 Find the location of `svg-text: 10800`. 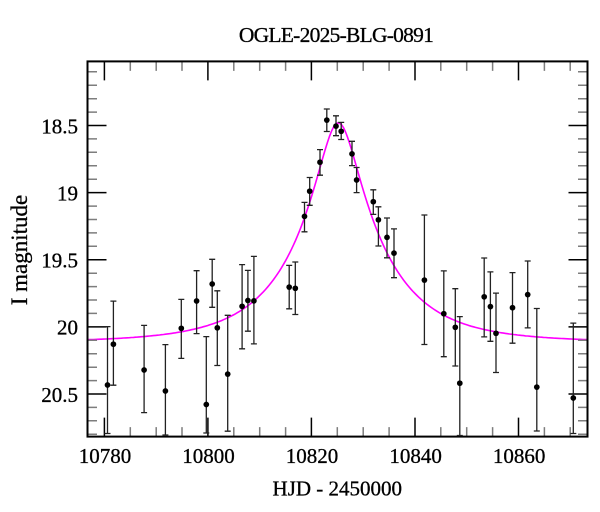

svg-text: 10800 is located at coordinates (208, 456).